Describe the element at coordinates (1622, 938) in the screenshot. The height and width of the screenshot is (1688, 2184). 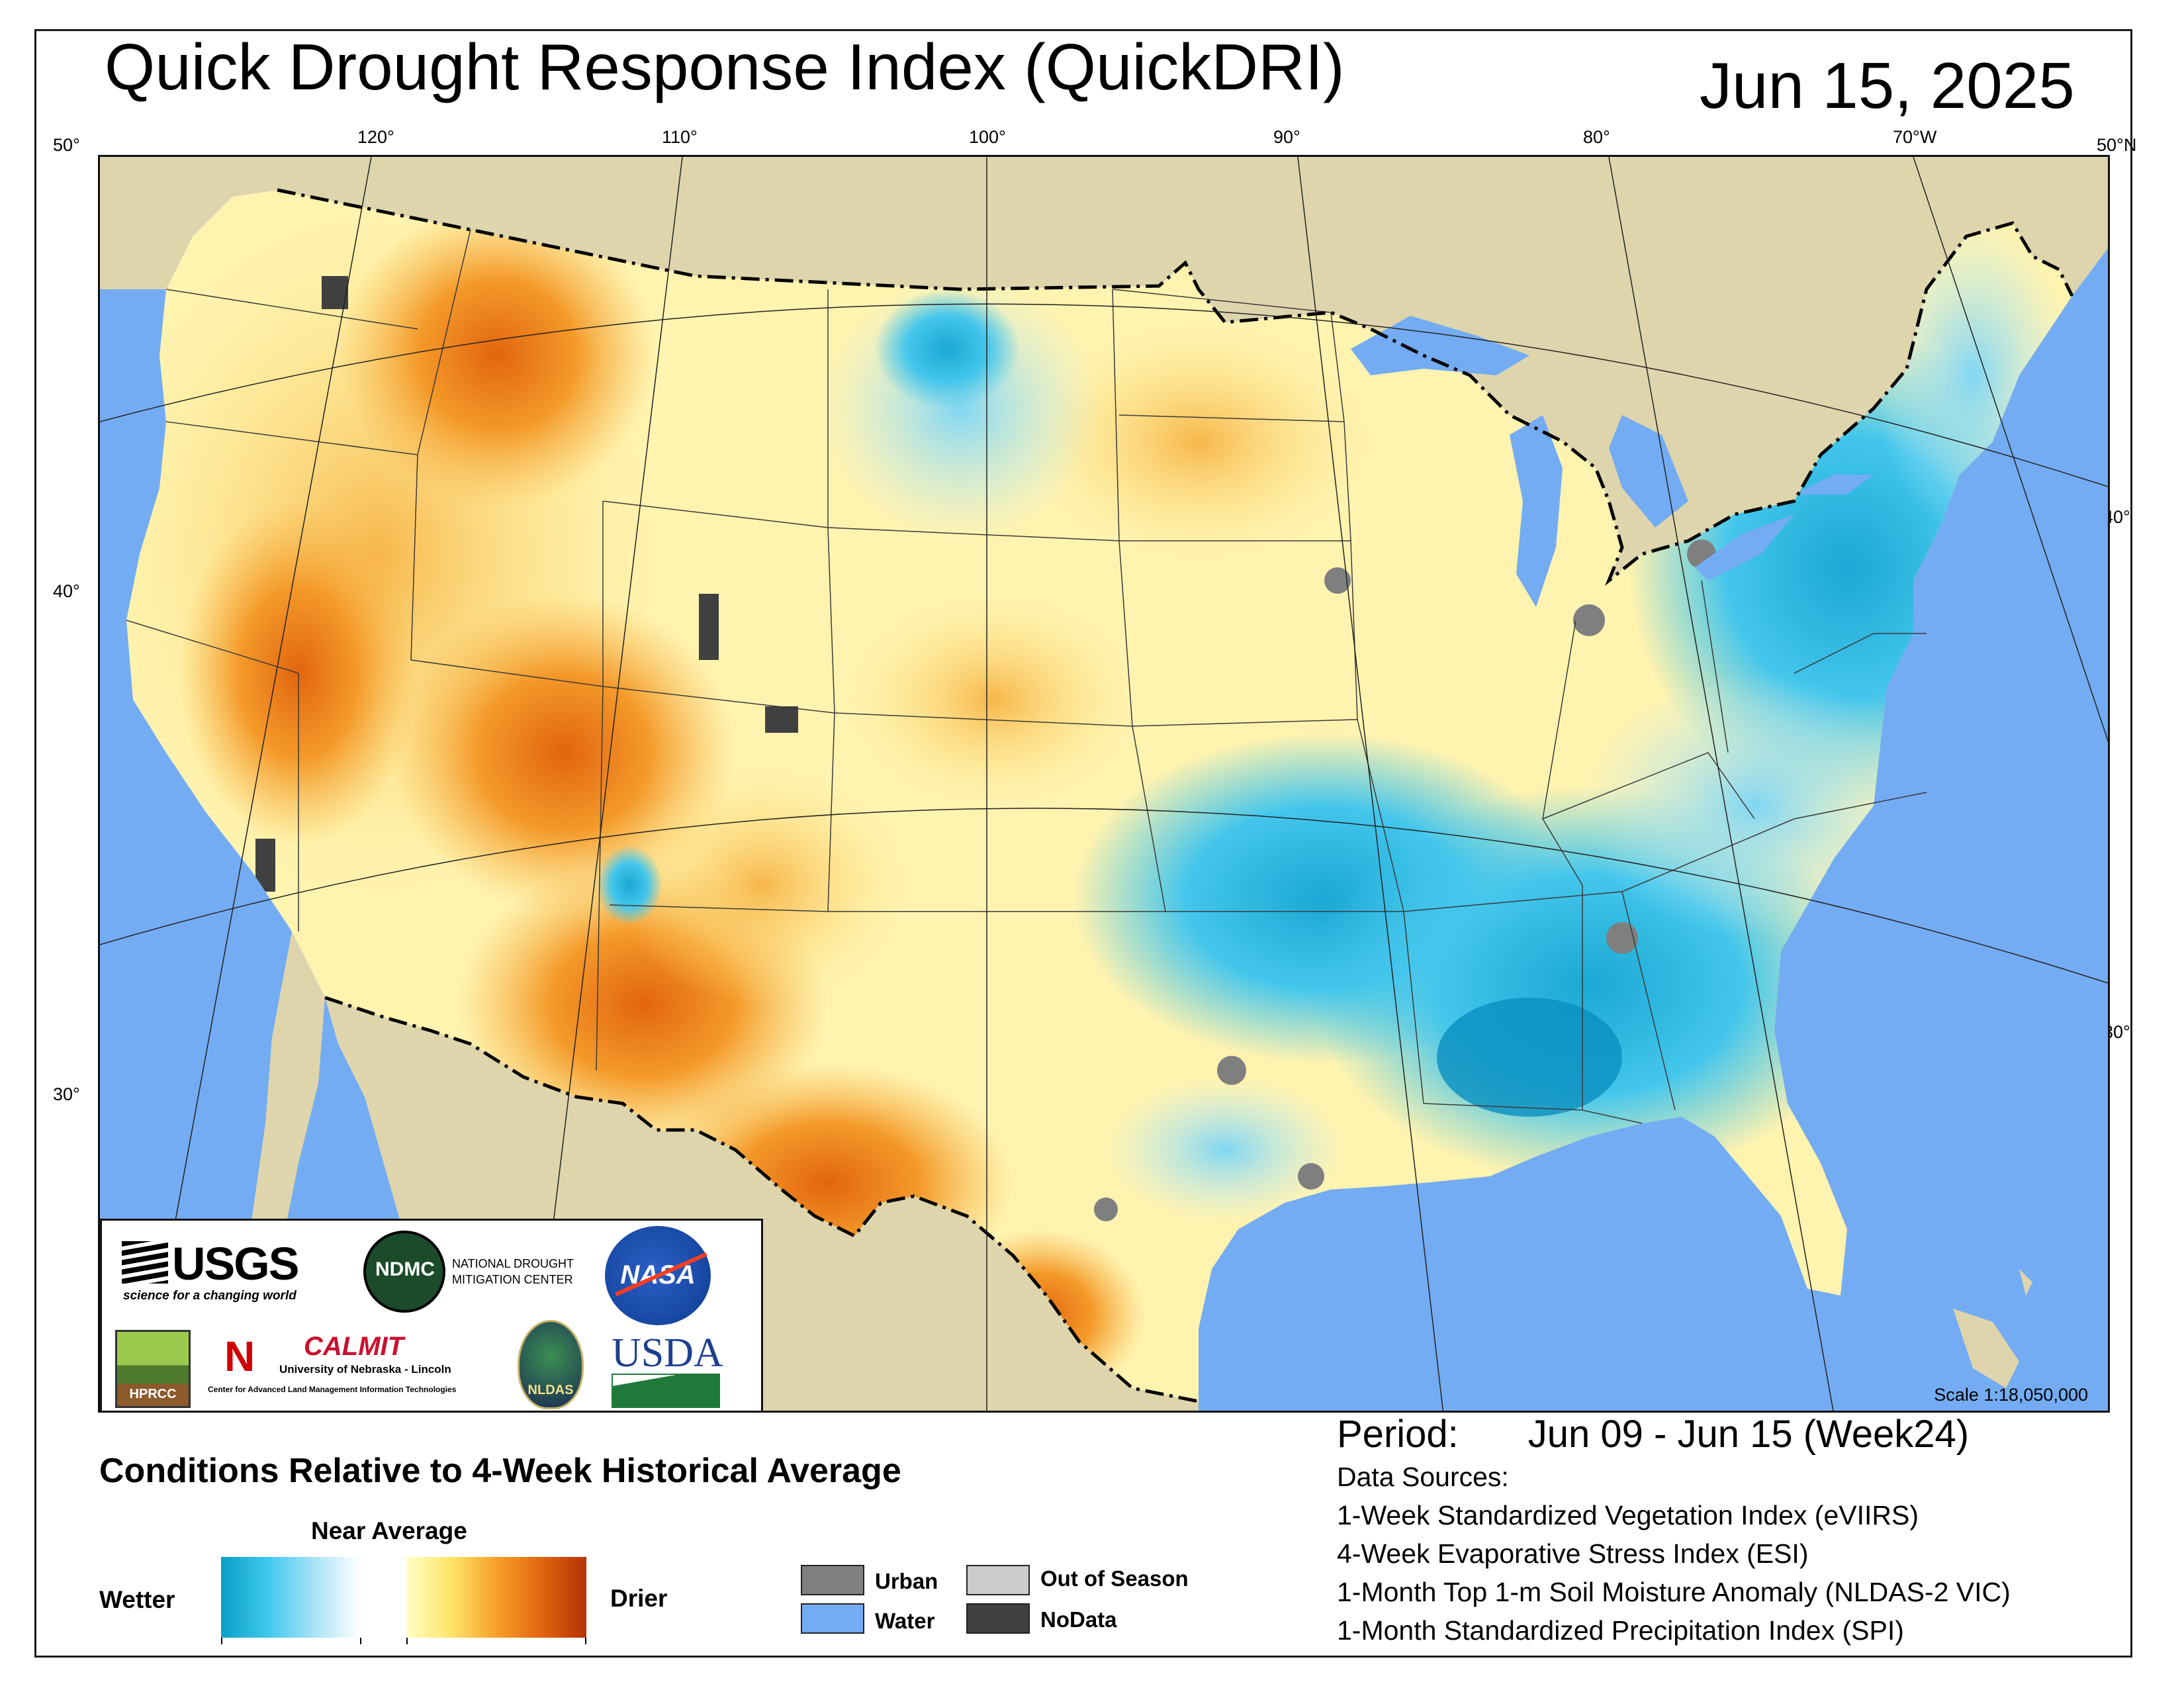
I see `urban-atlanta` at that location.